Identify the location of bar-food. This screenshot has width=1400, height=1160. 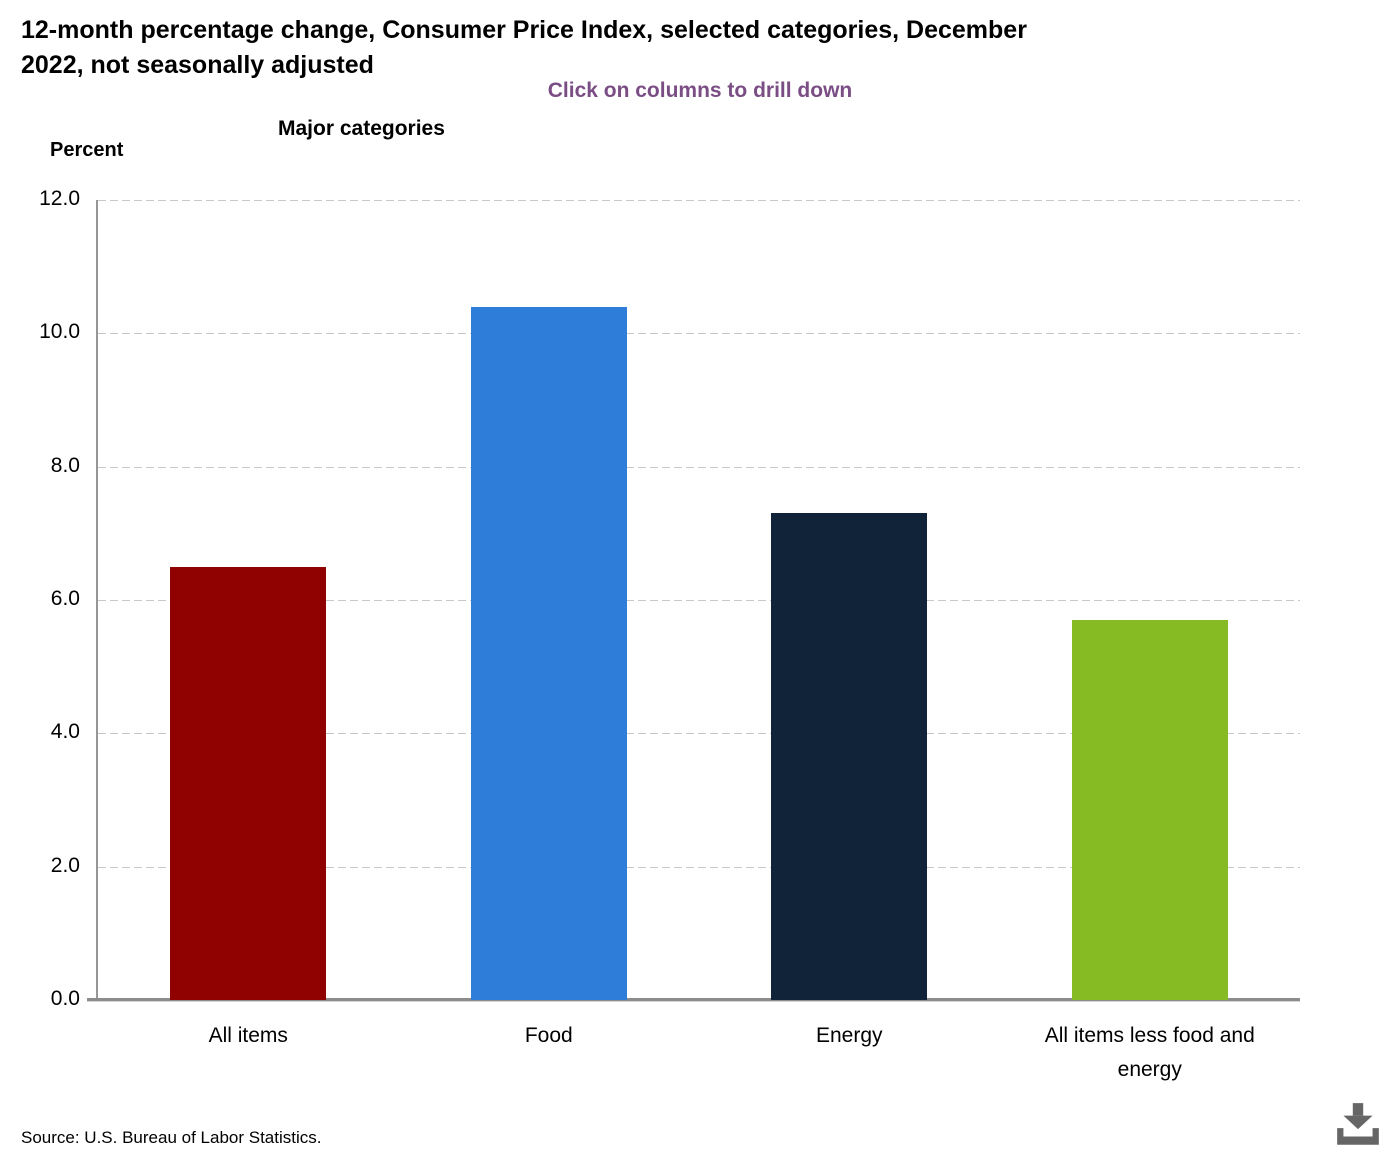
(548, 653).